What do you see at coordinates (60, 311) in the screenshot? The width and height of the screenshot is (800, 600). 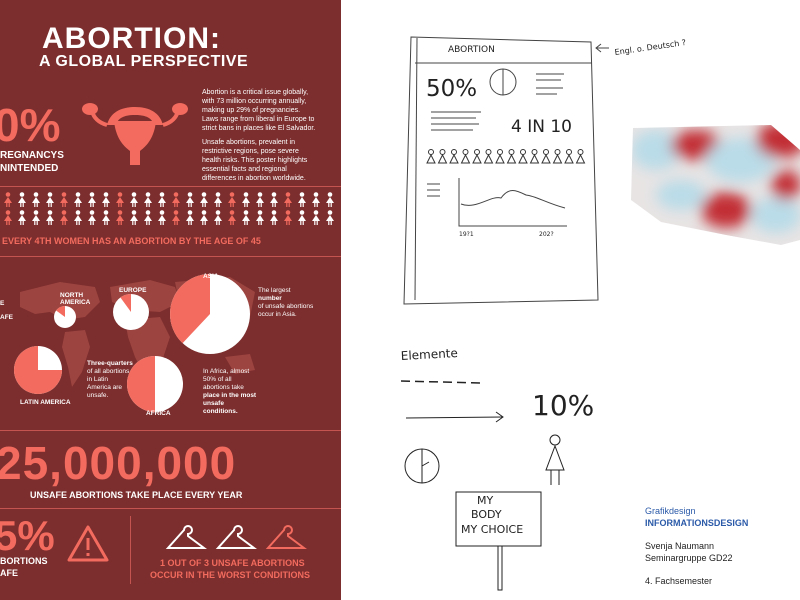 I see `north-america-pie-slice` at bounding box center [60, 311].